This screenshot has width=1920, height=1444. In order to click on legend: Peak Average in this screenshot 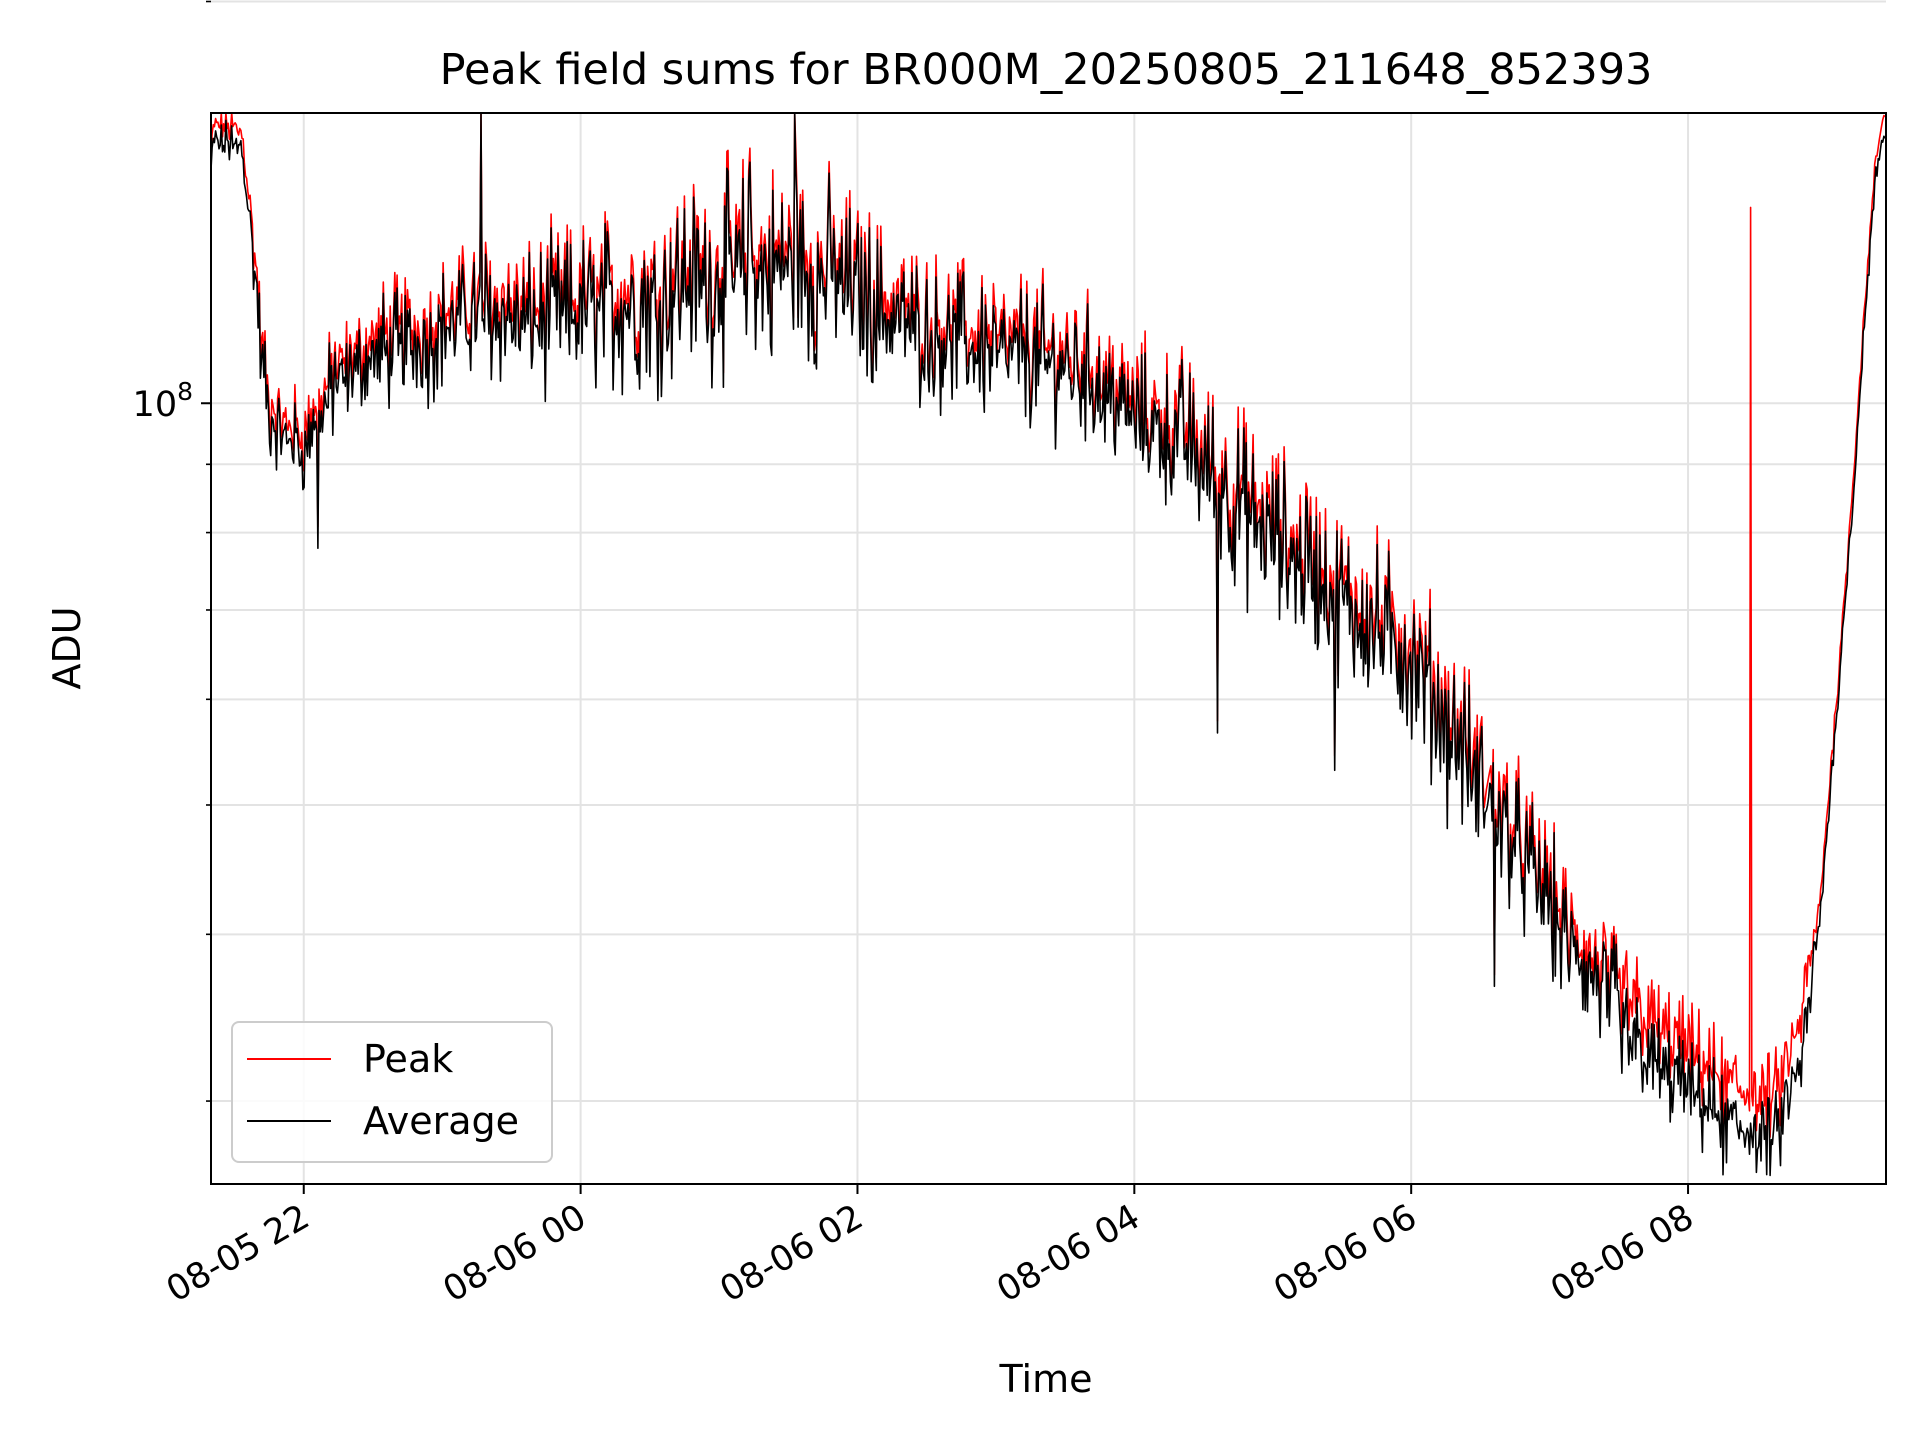, I will do `click(392, 1092)`.